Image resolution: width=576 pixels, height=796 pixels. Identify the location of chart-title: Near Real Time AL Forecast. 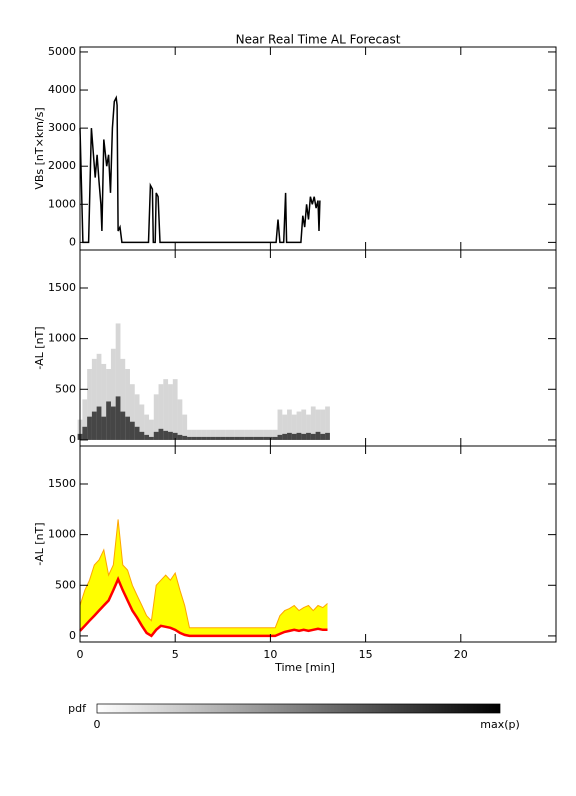
(318, 40).